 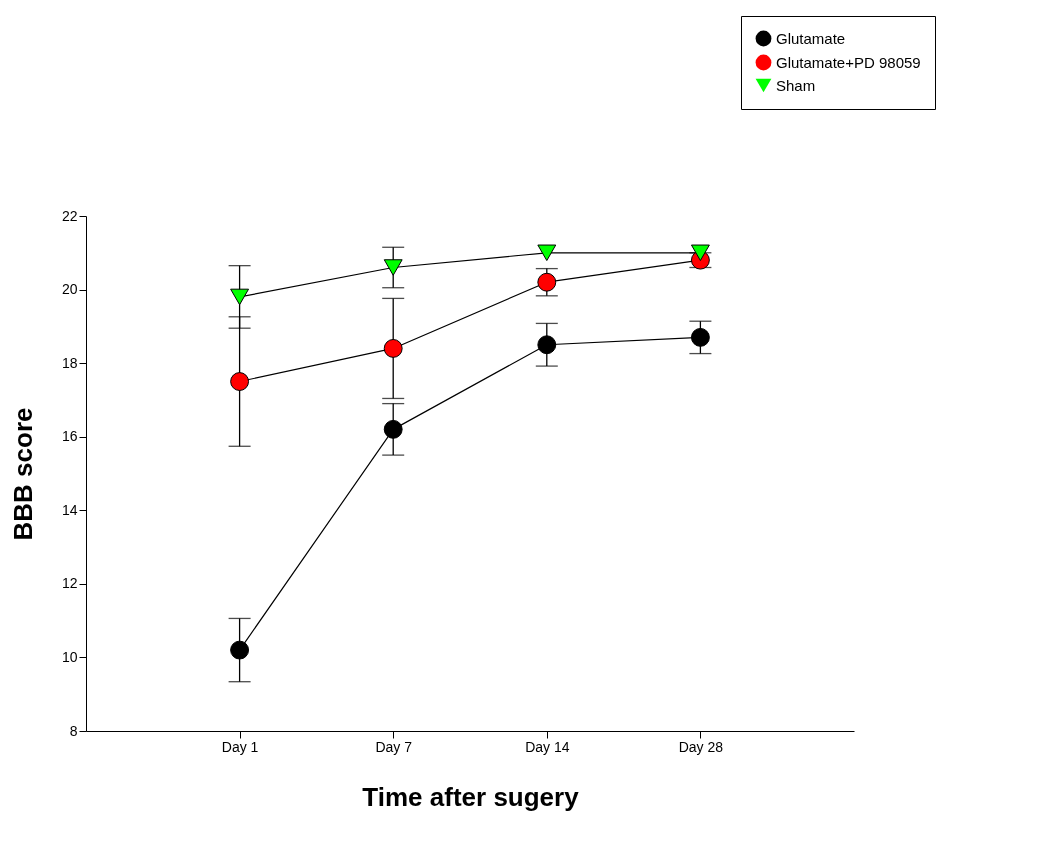 What do you see at coordinates (22, 474) in the screenshot?
I see `y-axis-title: BBB score` at bounding box center [22, 474].